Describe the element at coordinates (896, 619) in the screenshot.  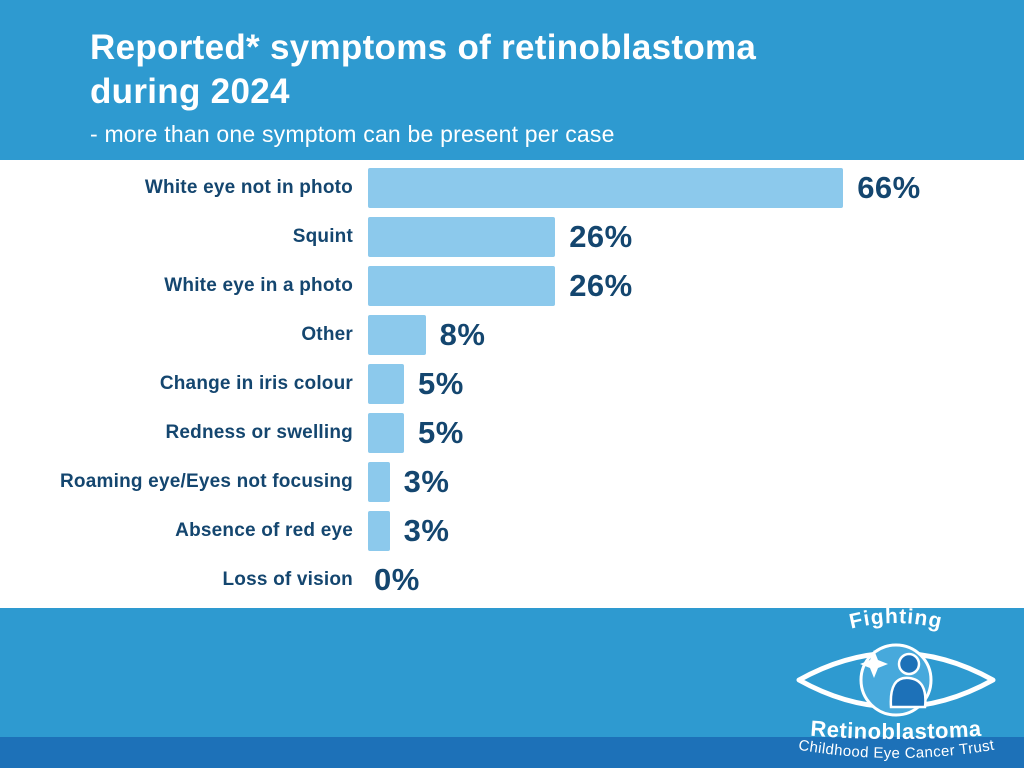
I see `logo-fighting-text: Fighting` at that location.